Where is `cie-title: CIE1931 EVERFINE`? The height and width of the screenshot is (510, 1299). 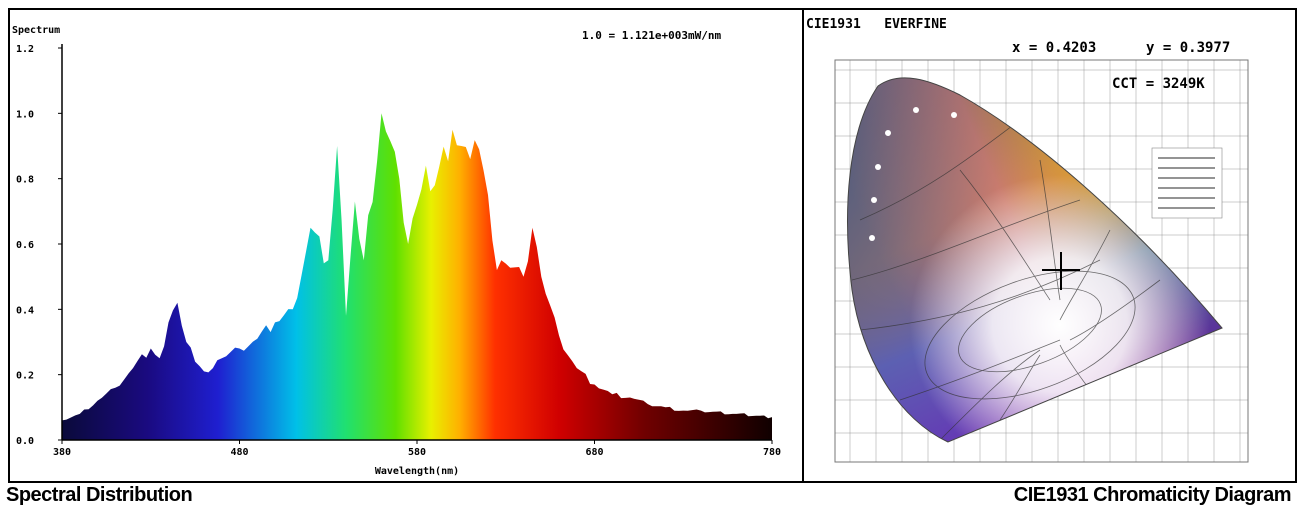
cie-title: CIE1931 EVERFINE is located at coordinates (876, 24).